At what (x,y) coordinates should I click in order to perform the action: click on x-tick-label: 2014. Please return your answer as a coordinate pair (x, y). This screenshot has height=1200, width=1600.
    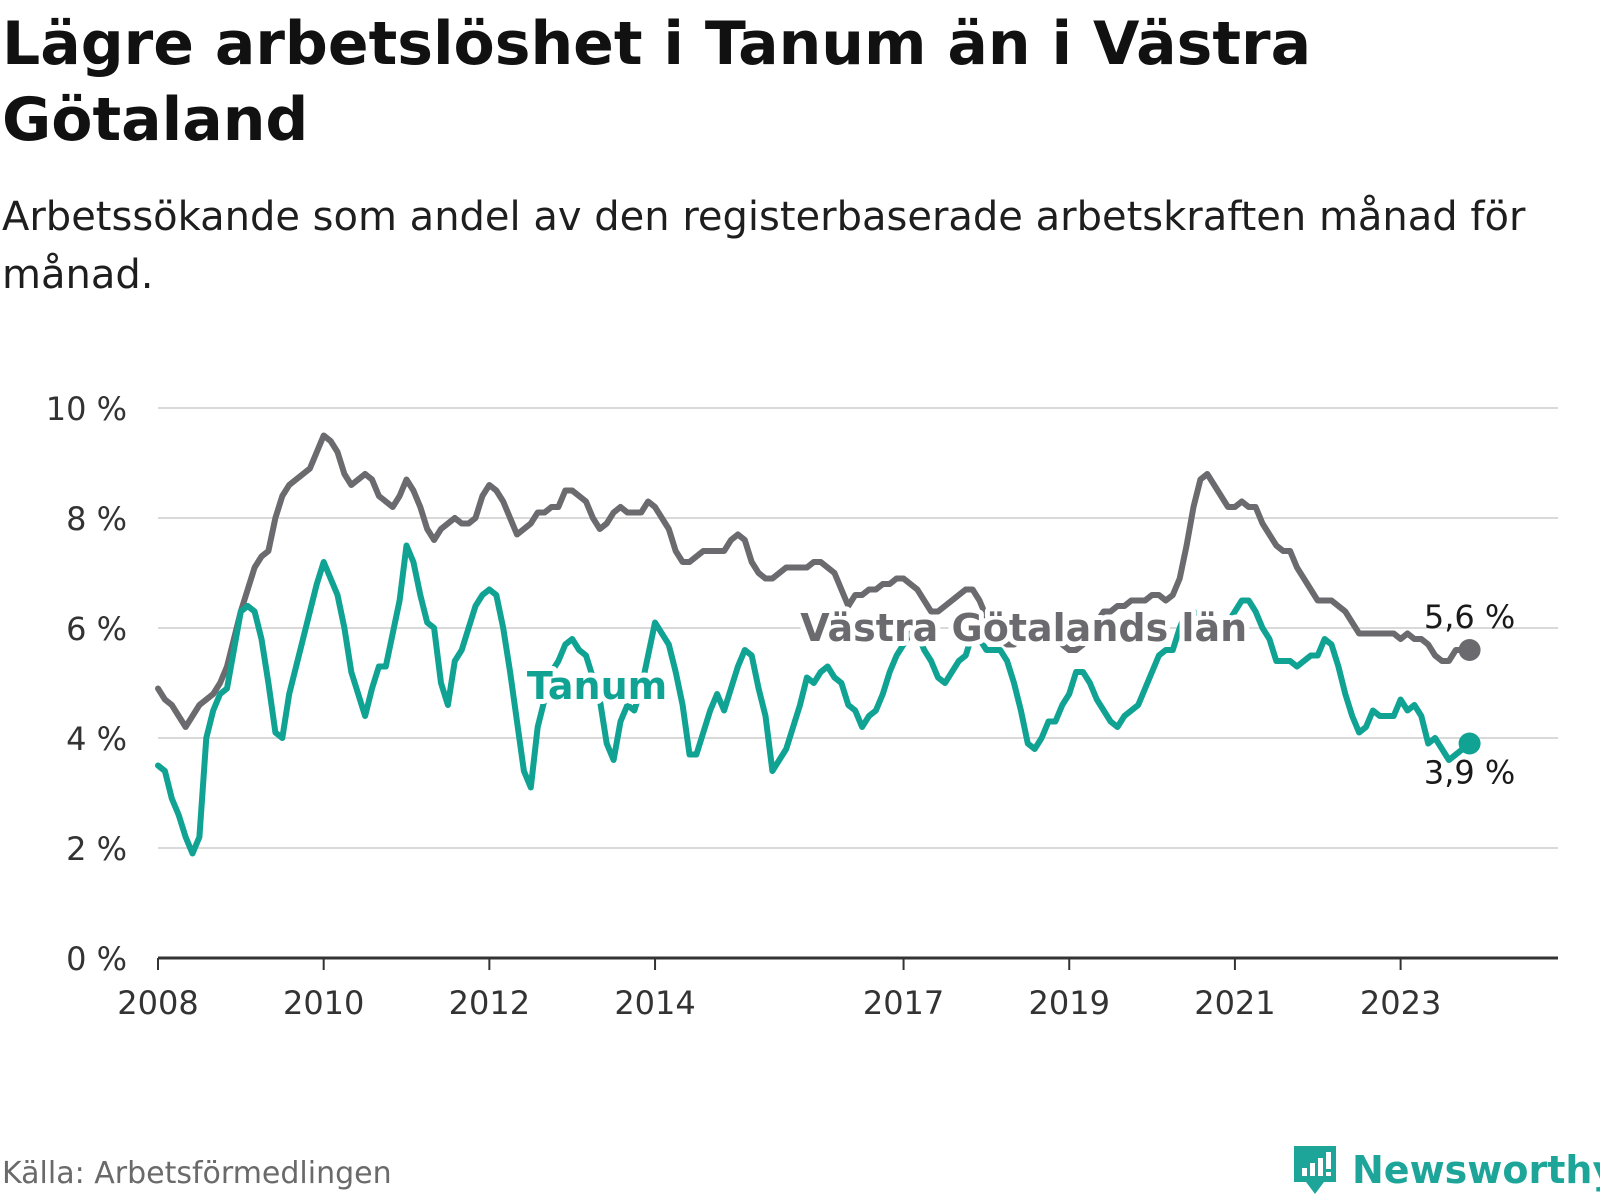
    Looking at the image, I should click on (654, 1003).